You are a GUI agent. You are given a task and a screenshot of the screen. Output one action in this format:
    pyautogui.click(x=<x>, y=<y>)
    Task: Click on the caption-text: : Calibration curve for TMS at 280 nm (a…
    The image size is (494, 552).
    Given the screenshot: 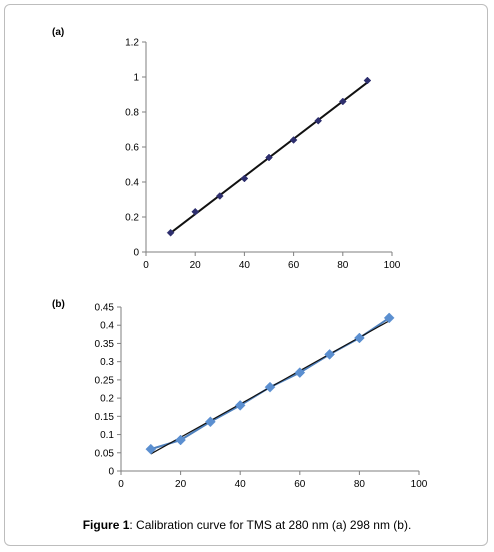 What is the action you would take?
    pyautogui.click(x=270, y=525)
    